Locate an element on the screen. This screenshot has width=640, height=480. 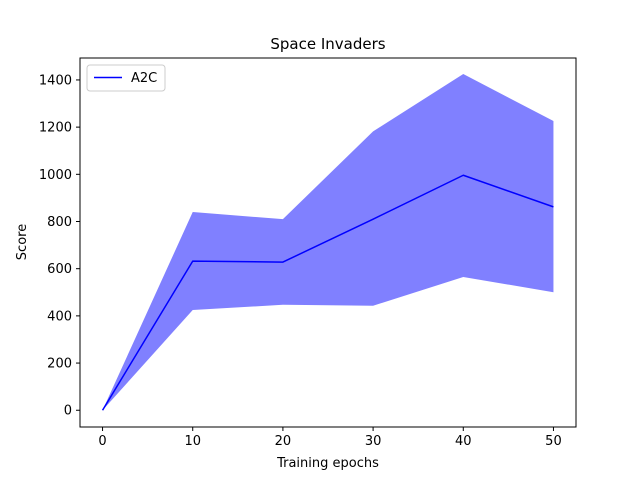
x-tick-label: 0 is located at coordinates (102, 441).